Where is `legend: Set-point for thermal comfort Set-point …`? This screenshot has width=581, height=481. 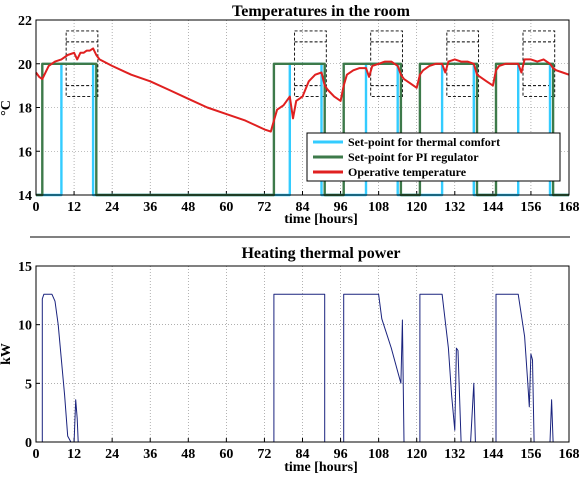 legend: Set-point for thermal comfort Set-point … is located at coordinates (433, 157).